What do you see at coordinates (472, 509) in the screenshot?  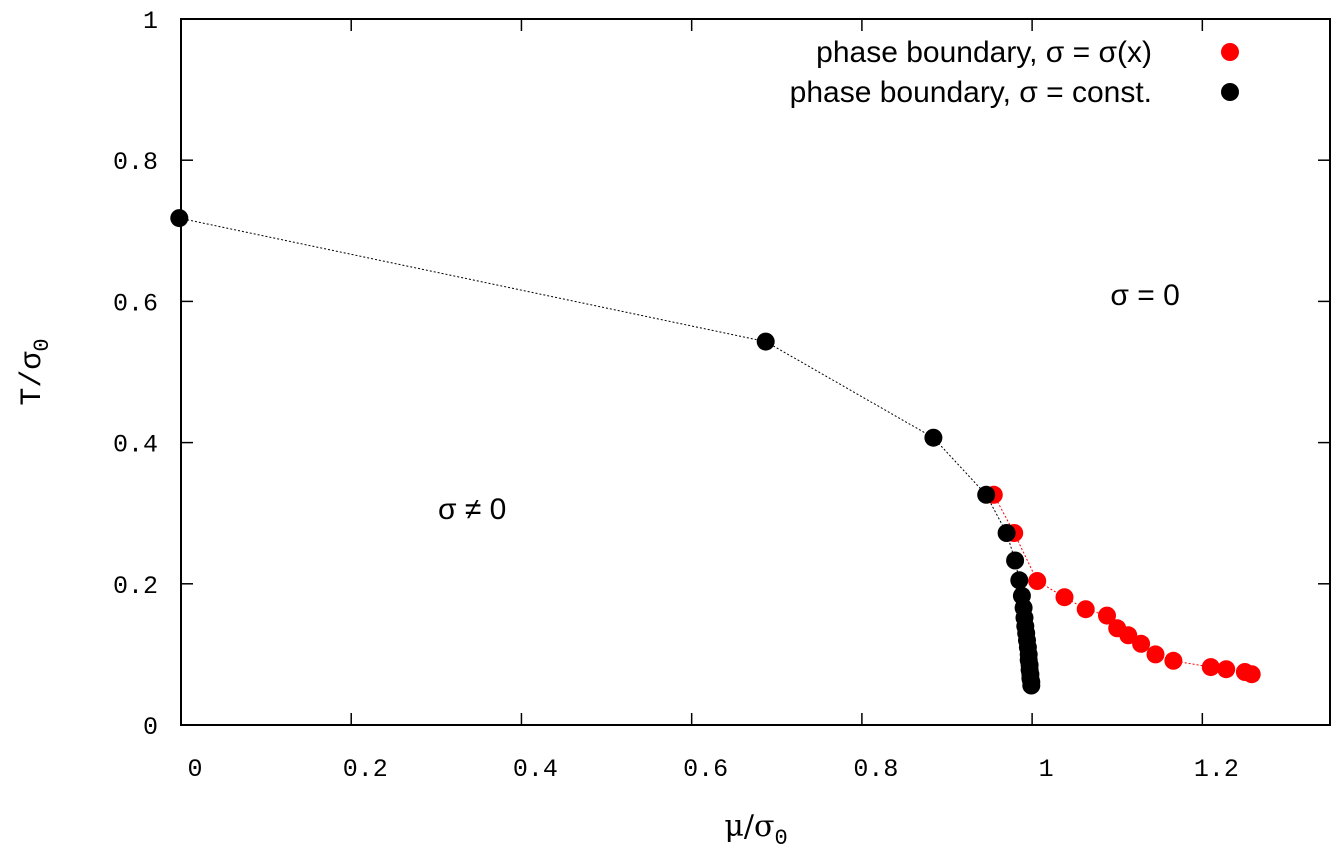 I see `region-label-ordered: σ ≠ 0` at bounding box center [472, 509].